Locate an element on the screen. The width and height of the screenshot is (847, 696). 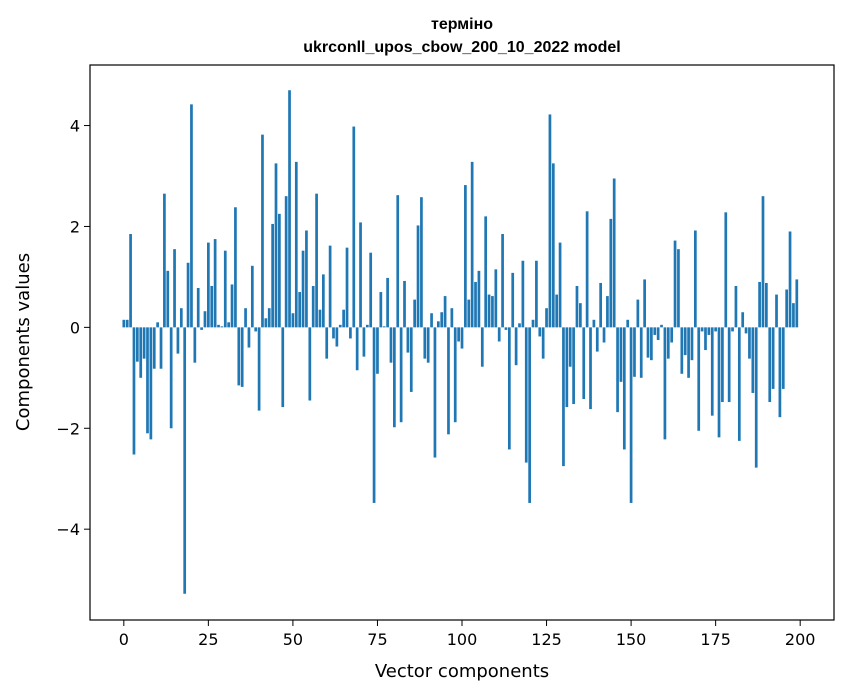
x-tick-label-100: 100 is located at coordinates (462, 639).